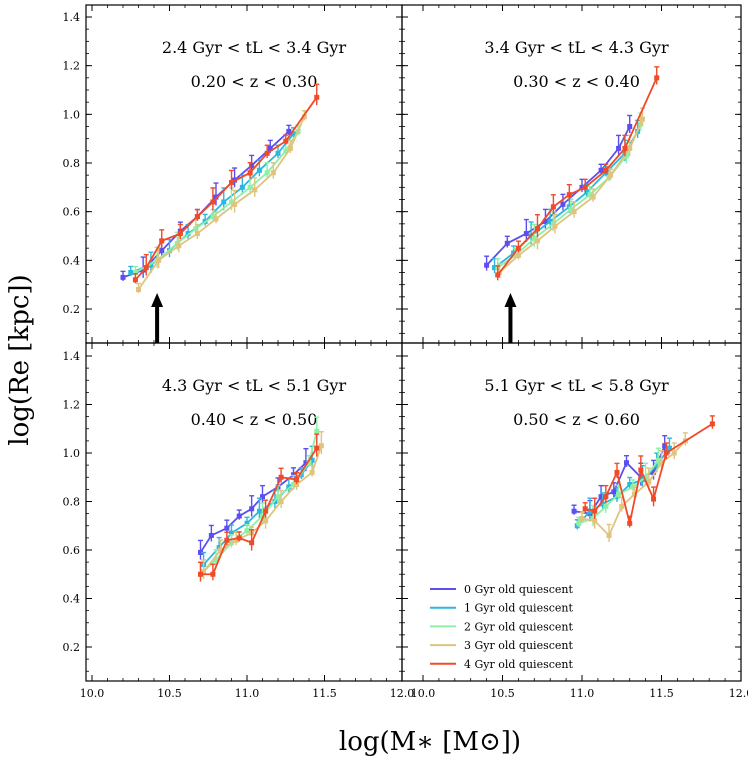 The width and height of the screenshot is (748, 762). I want to click on arrow-head, so click(157, 300).